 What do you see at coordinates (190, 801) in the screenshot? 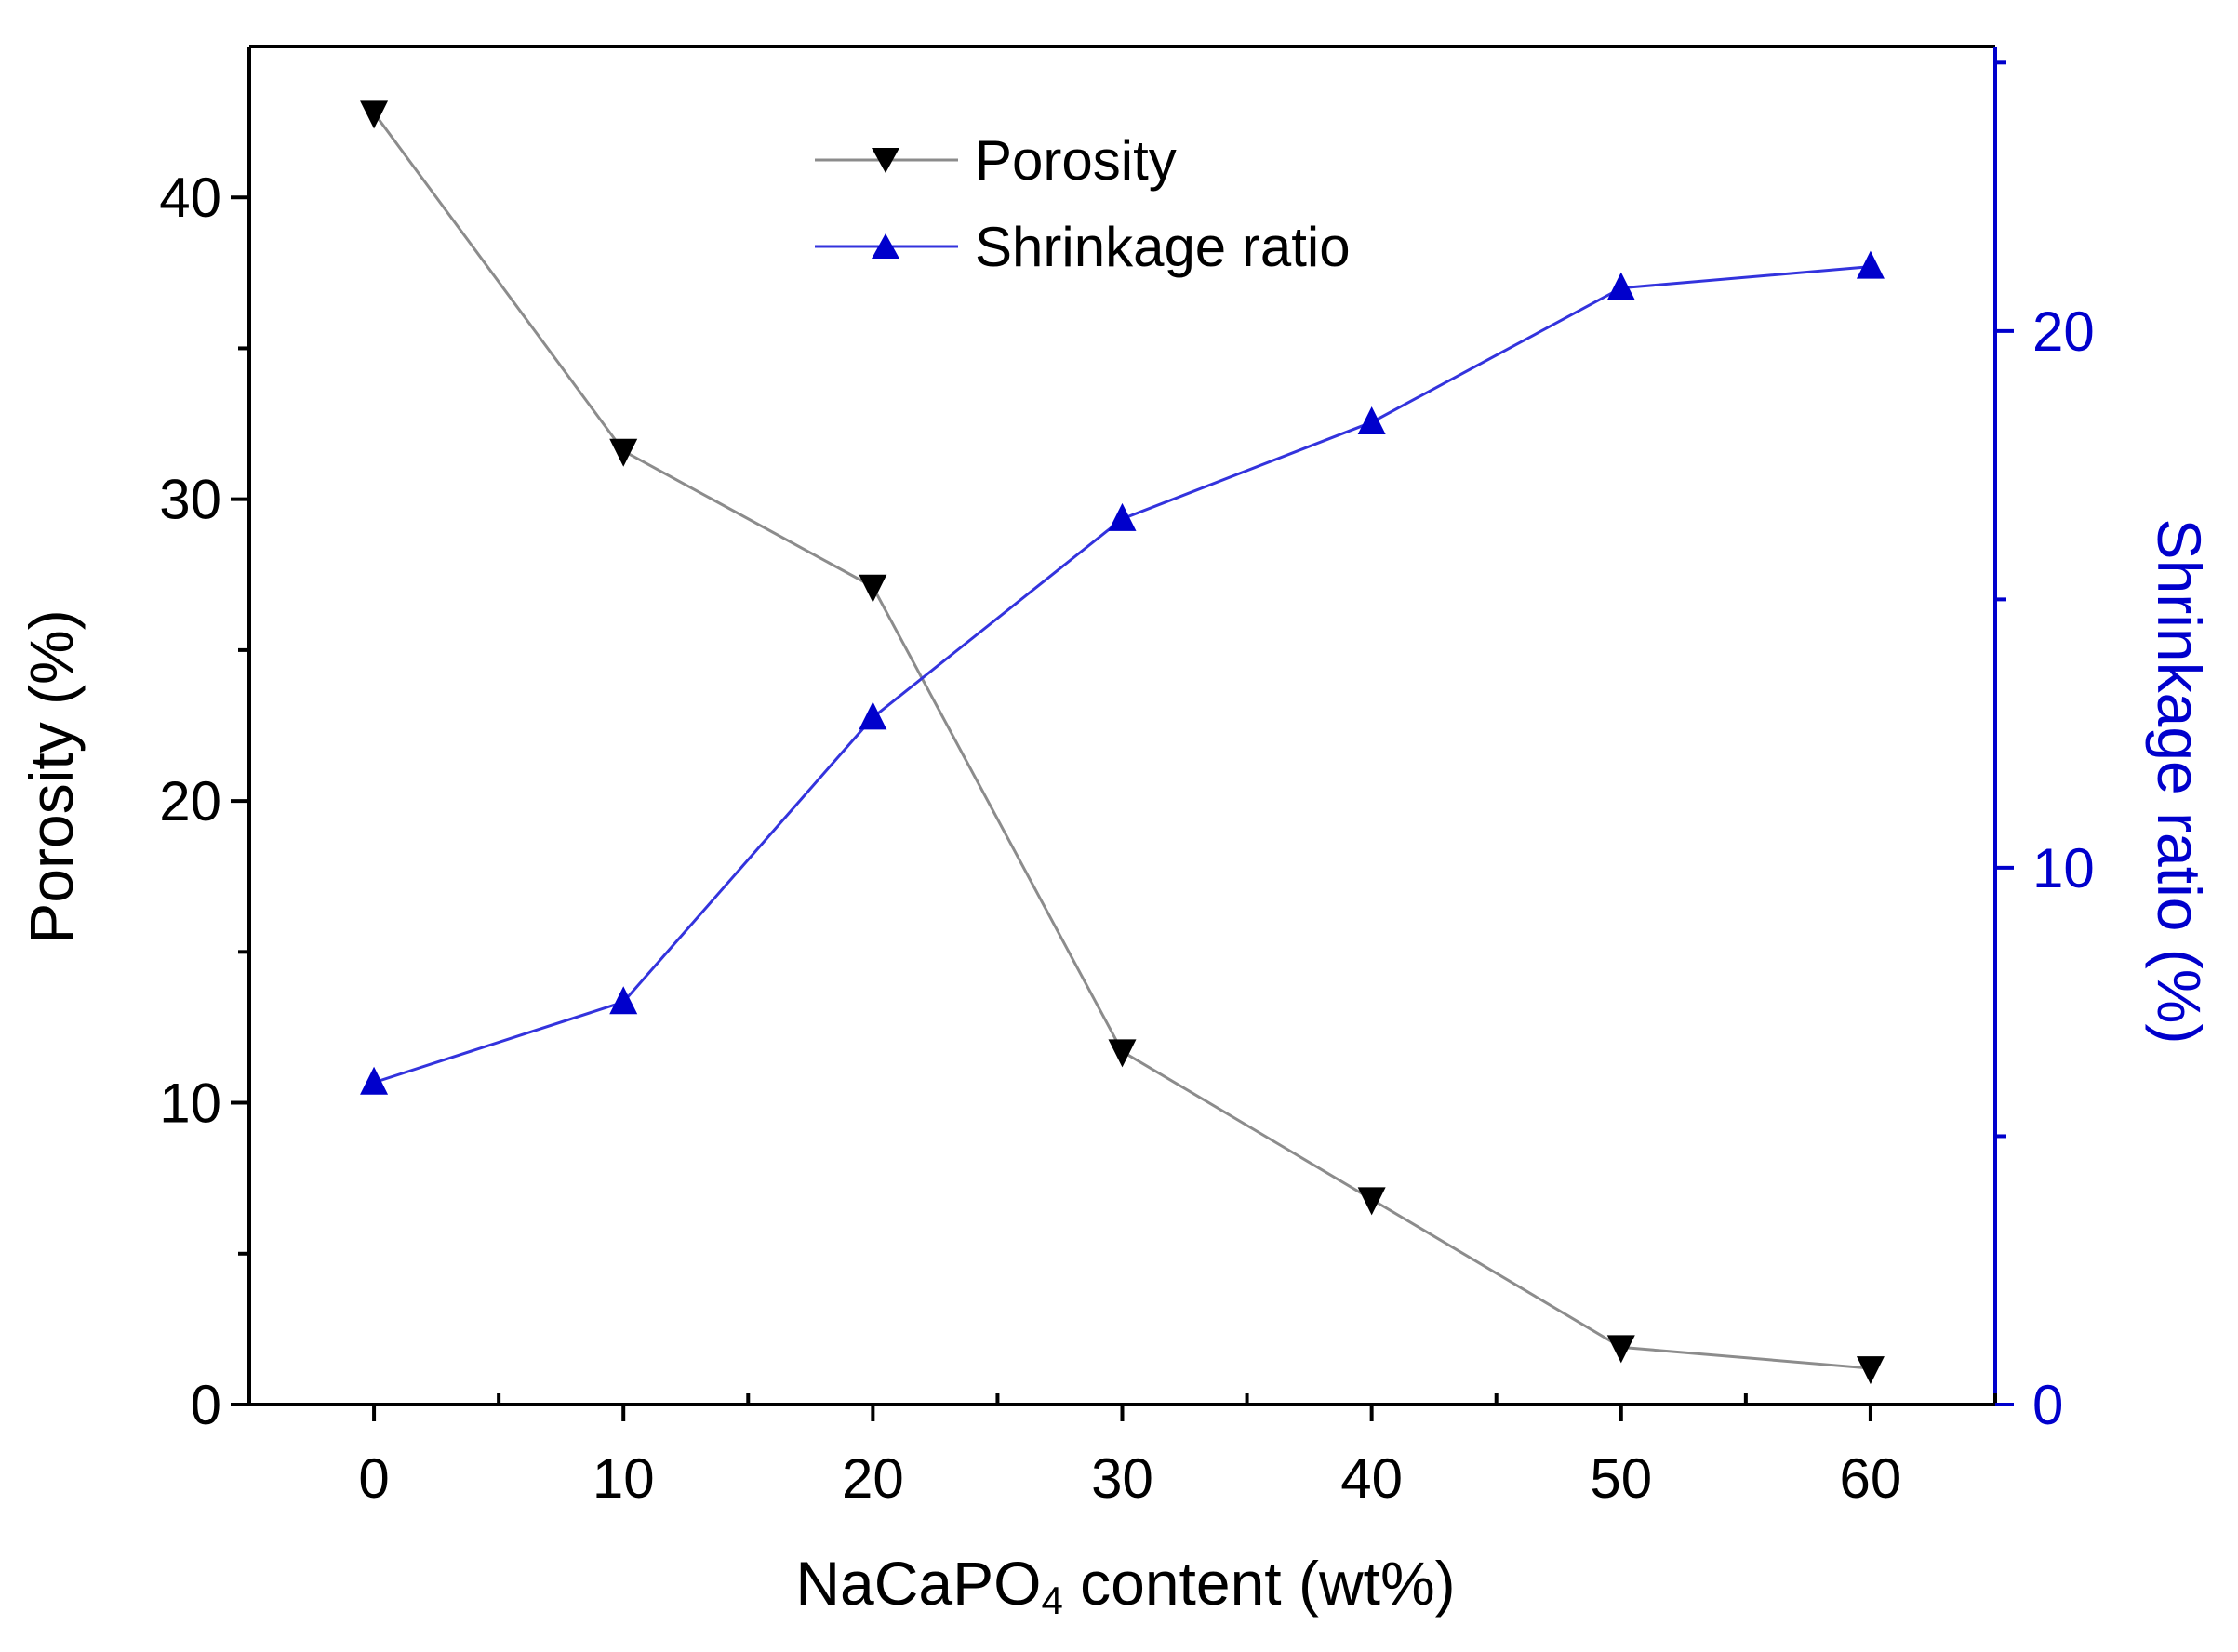
I see `left-y-tick-label: 20` at bounding box center [190, 801].